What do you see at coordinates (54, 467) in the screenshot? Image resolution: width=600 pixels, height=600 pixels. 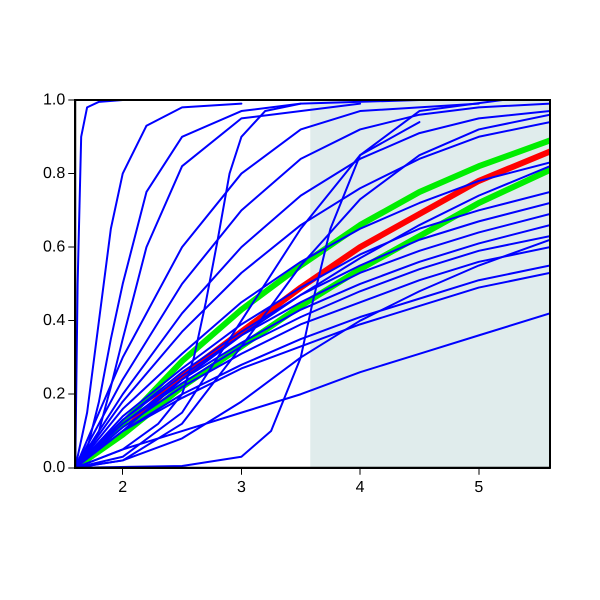 I see `y-tick-label: 0.0` at bounding box center [54, 467].